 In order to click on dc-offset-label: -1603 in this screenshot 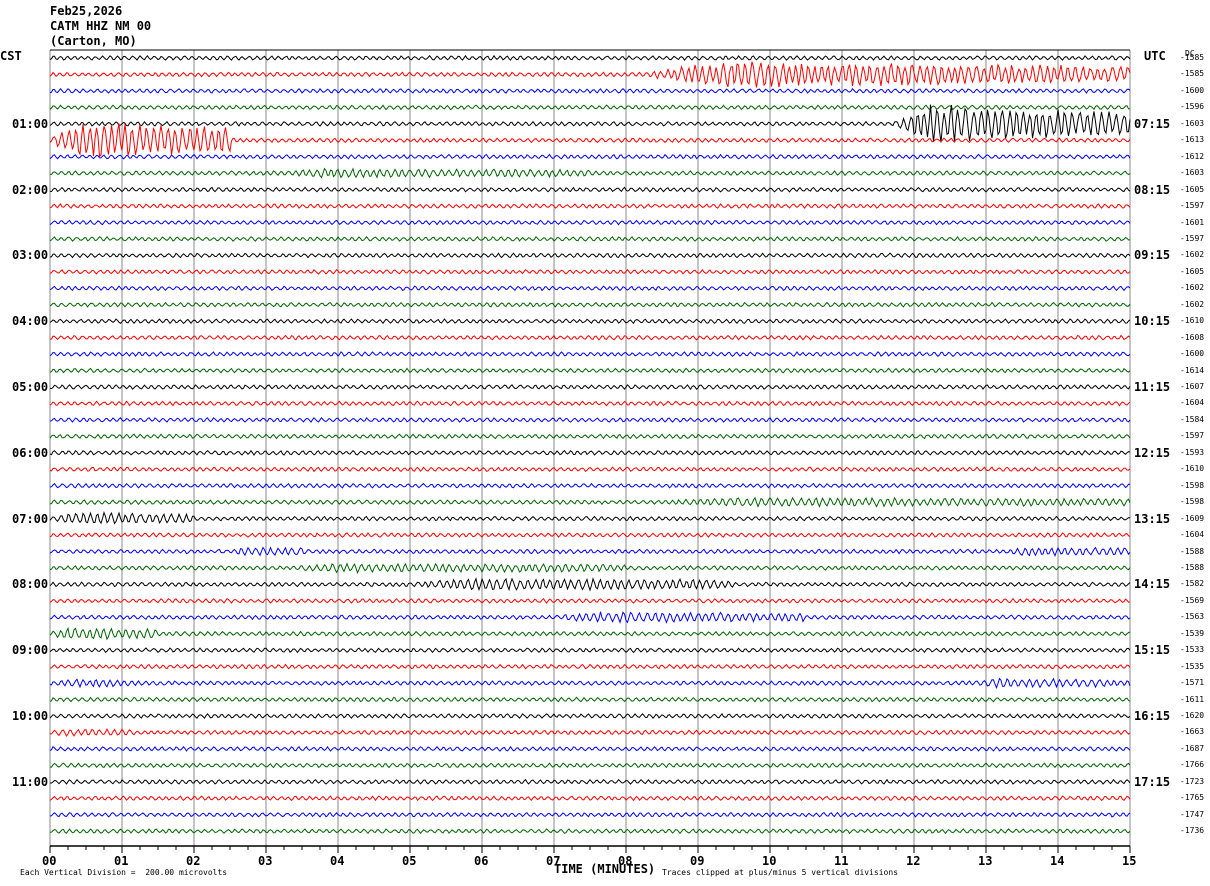, I will do `click(1192, 123)`.